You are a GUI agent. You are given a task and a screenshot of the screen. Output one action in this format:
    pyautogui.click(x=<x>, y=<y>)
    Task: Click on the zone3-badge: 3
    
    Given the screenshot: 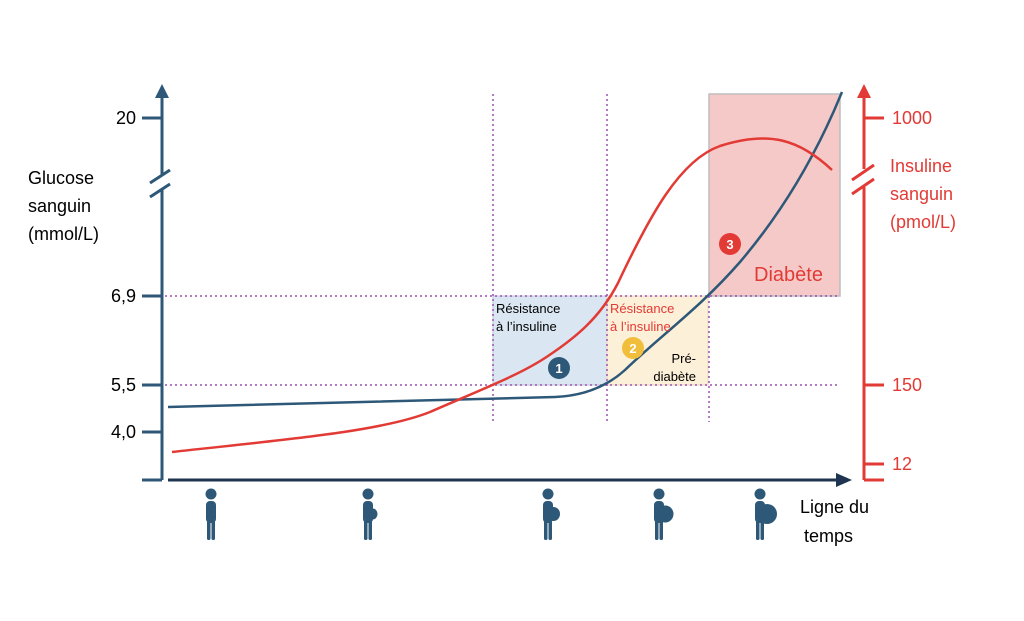 What is the action you would take?
    pyautogui.click(x=730, y=244)
    